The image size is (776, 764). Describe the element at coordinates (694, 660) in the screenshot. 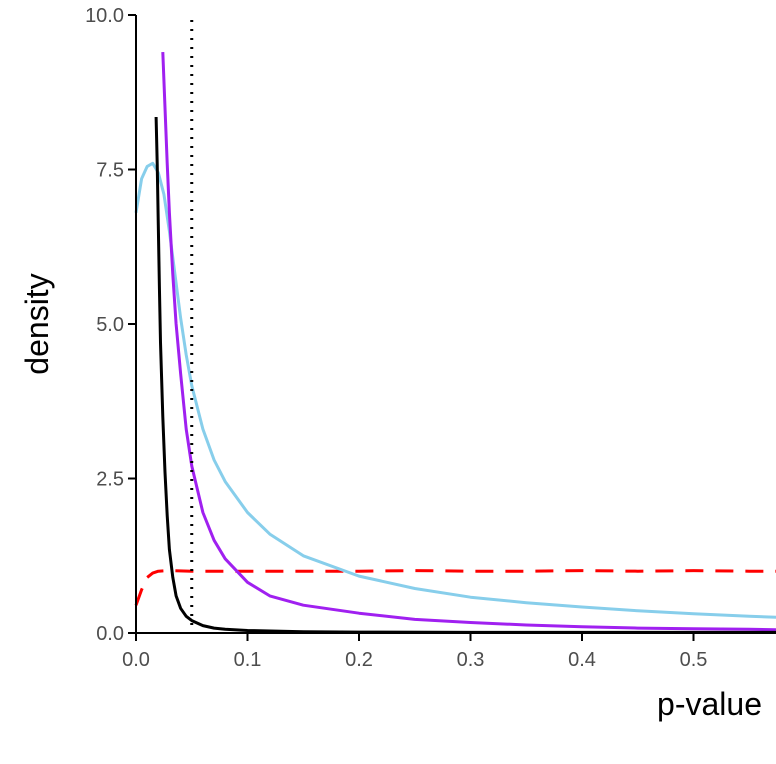

I see `x-tick-label: 0.5` at that location.